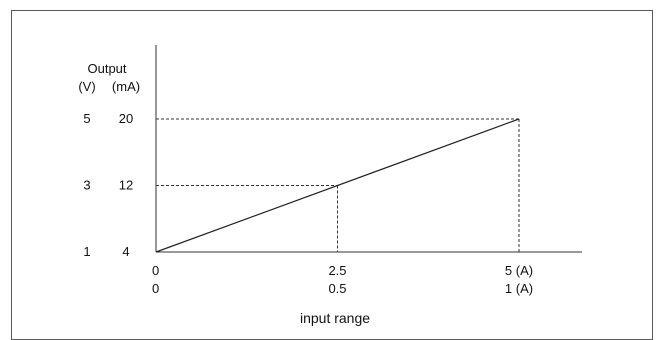 Image resolution: width=663 pixels, height=340 pixels. I want to click on y-axis-unit-milliamps: (mA), so click(126, 86).